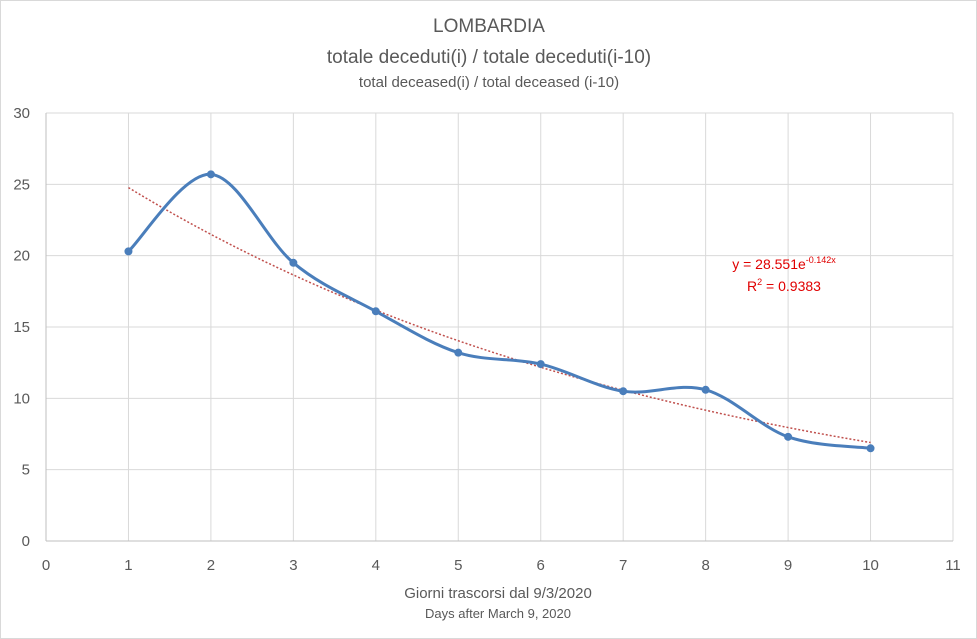 The image size is (977, 639). What do you see at coordinates (46, 565) in the screenshot?
I see `x-tick-label: 0` at bounding box center [46, 565].